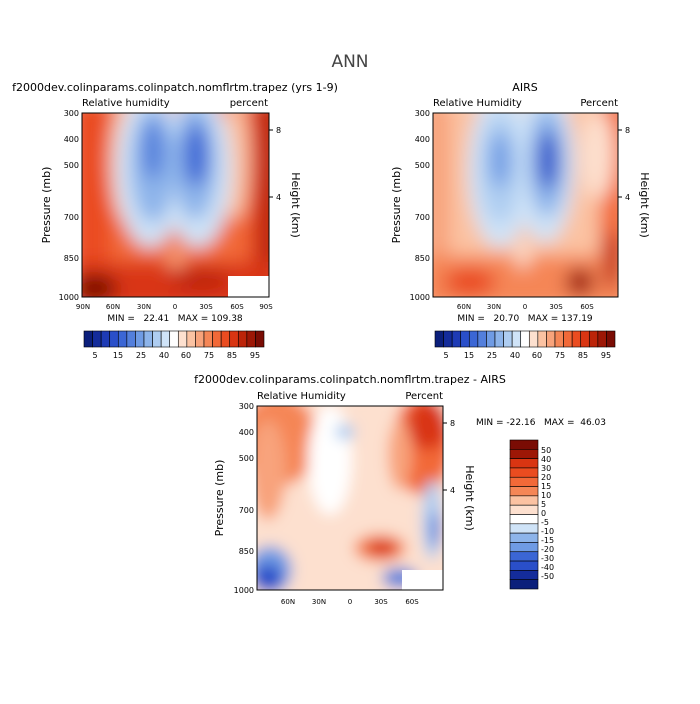  What do you see at coordinates (545, 522) in the screenshot?
I see `colorbar-label: -5` at bounding box center [545, 522].